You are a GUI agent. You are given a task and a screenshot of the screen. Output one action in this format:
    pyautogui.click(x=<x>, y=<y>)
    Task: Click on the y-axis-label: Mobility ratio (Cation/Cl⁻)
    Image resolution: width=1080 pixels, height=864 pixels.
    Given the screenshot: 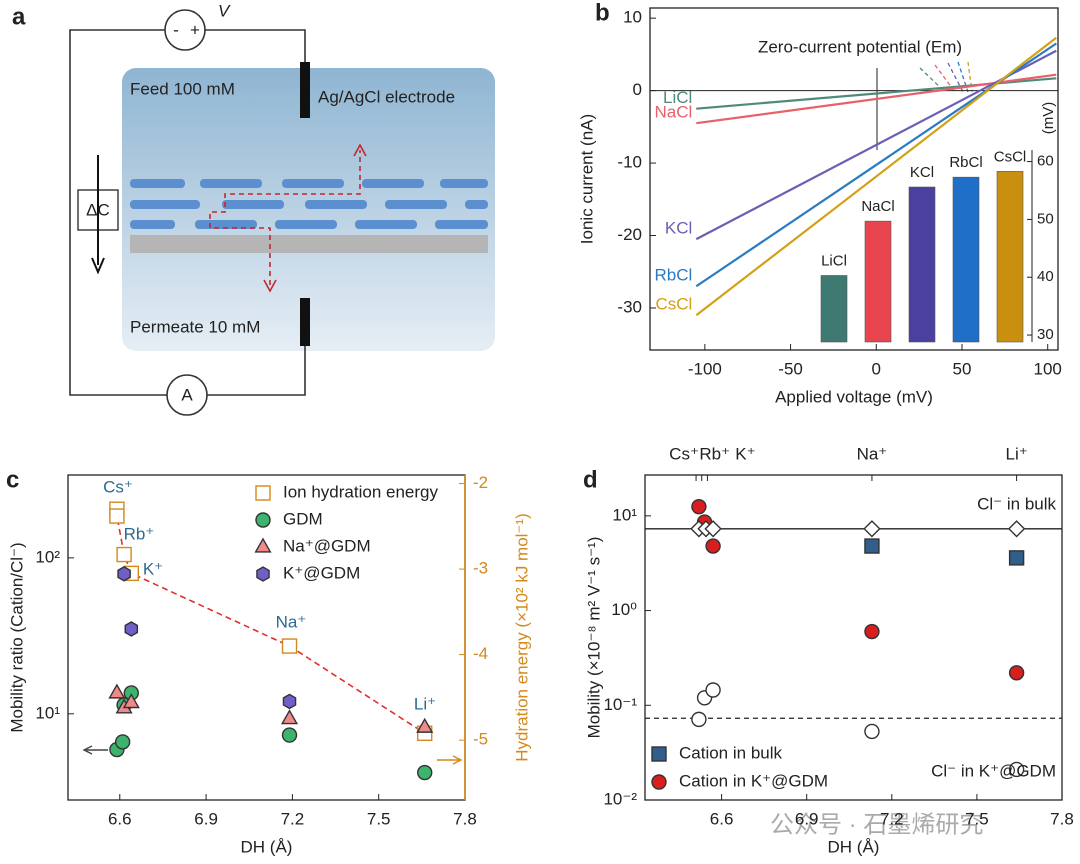 What is the action you would take?
    pyautogui.click(x=16, y=637)
    